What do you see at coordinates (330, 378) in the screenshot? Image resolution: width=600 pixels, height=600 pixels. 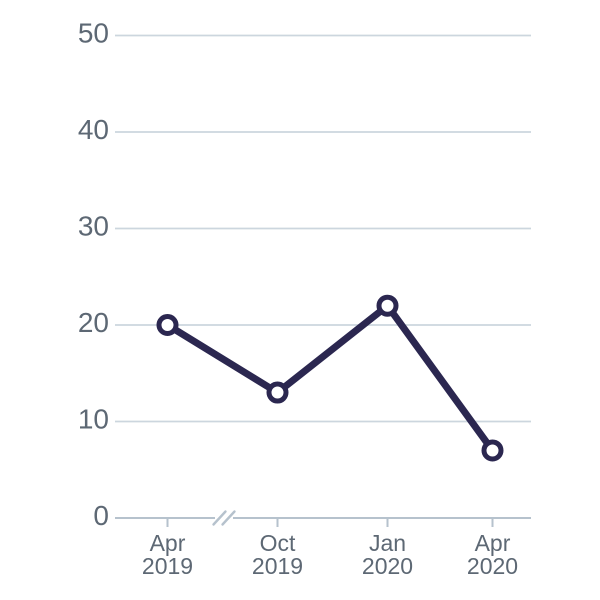 I see `data-line` at bounding box center [330, 378].